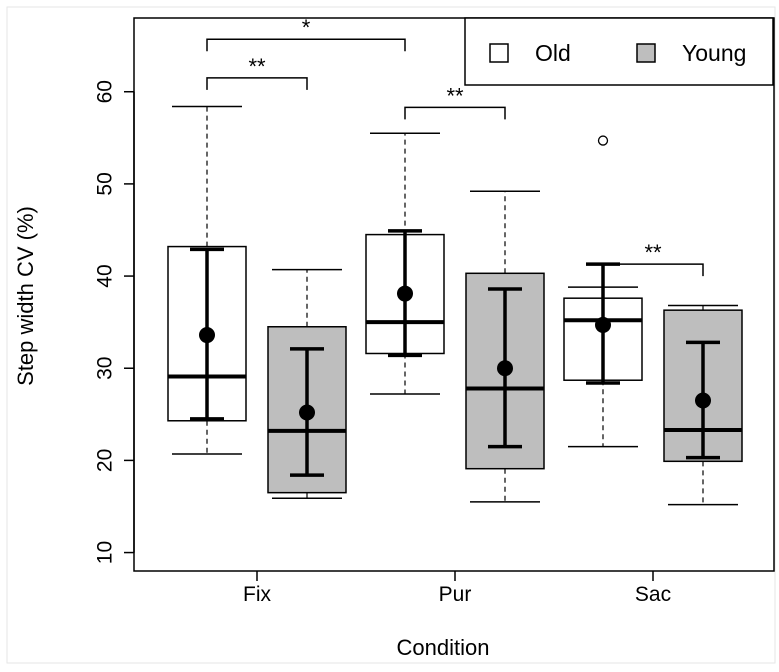 The width and height of the screenshot is (779, 672). I want to click on legend: Old Young, so click(619, 51).